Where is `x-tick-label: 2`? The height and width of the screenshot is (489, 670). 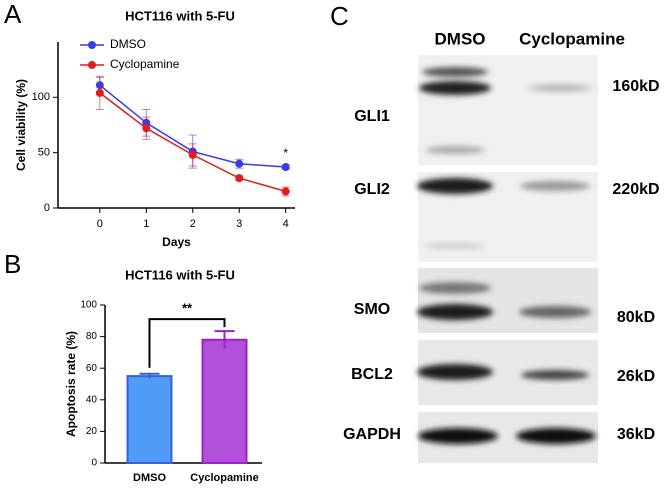 x-tick-label: 2 is located at coordinates (193, 224).